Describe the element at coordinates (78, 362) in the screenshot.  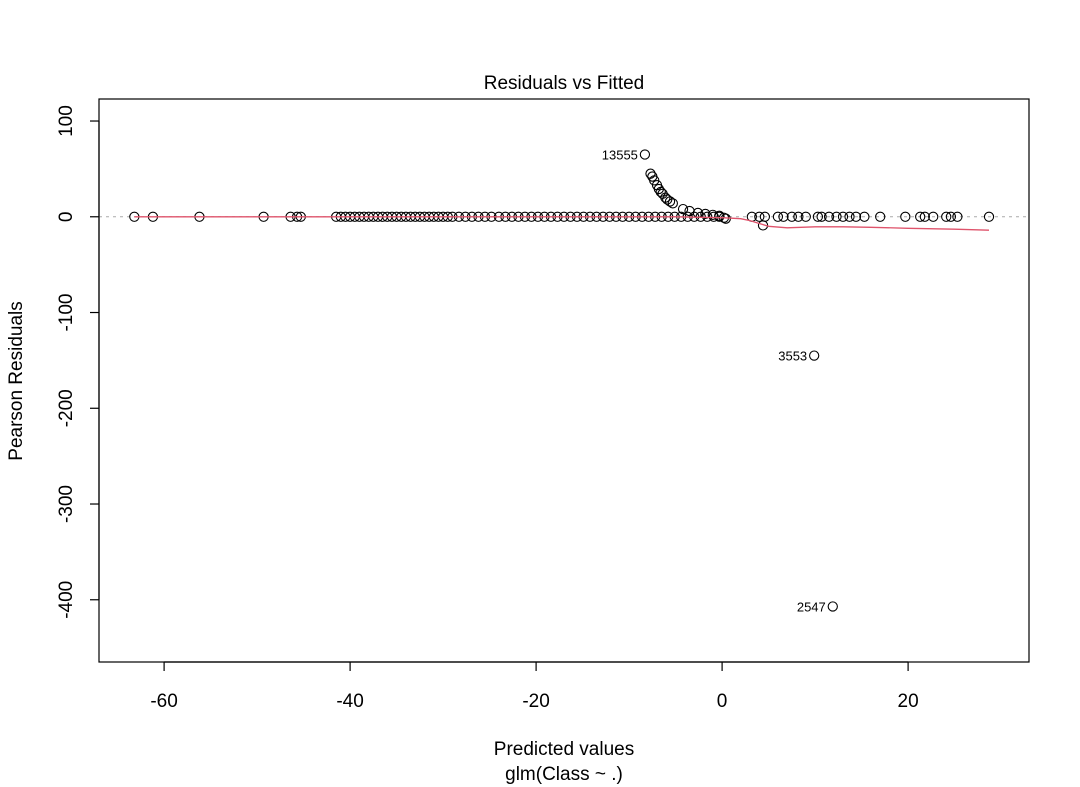
I see `y-axis: 100 0 -100 -200 -300 -400` at that location.